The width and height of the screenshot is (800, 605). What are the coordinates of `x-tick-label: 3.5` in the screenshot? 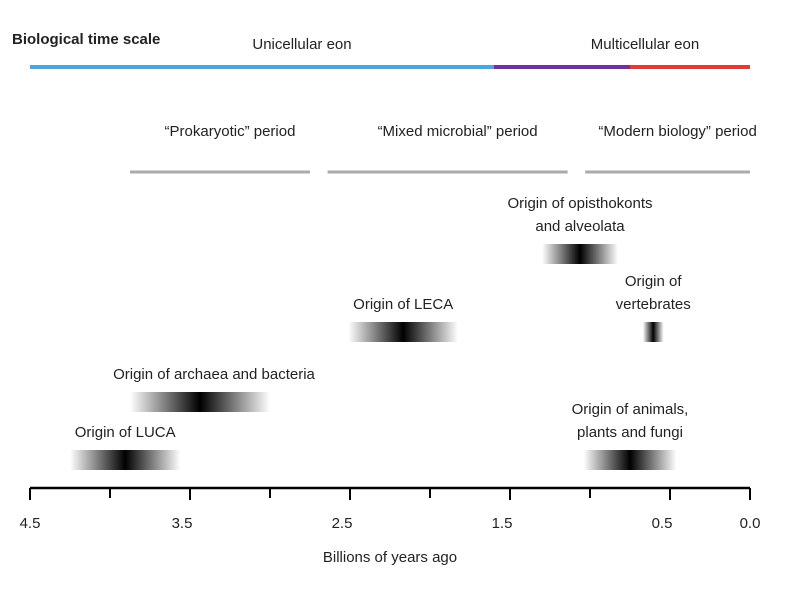 It's located at (182, 523).